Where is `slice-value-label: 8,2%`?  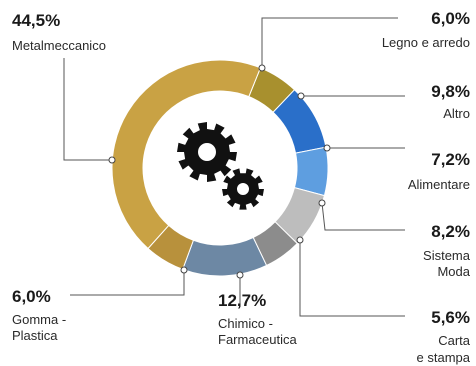 slice-value-label: 8,2% is located at coordinates (450, 231).